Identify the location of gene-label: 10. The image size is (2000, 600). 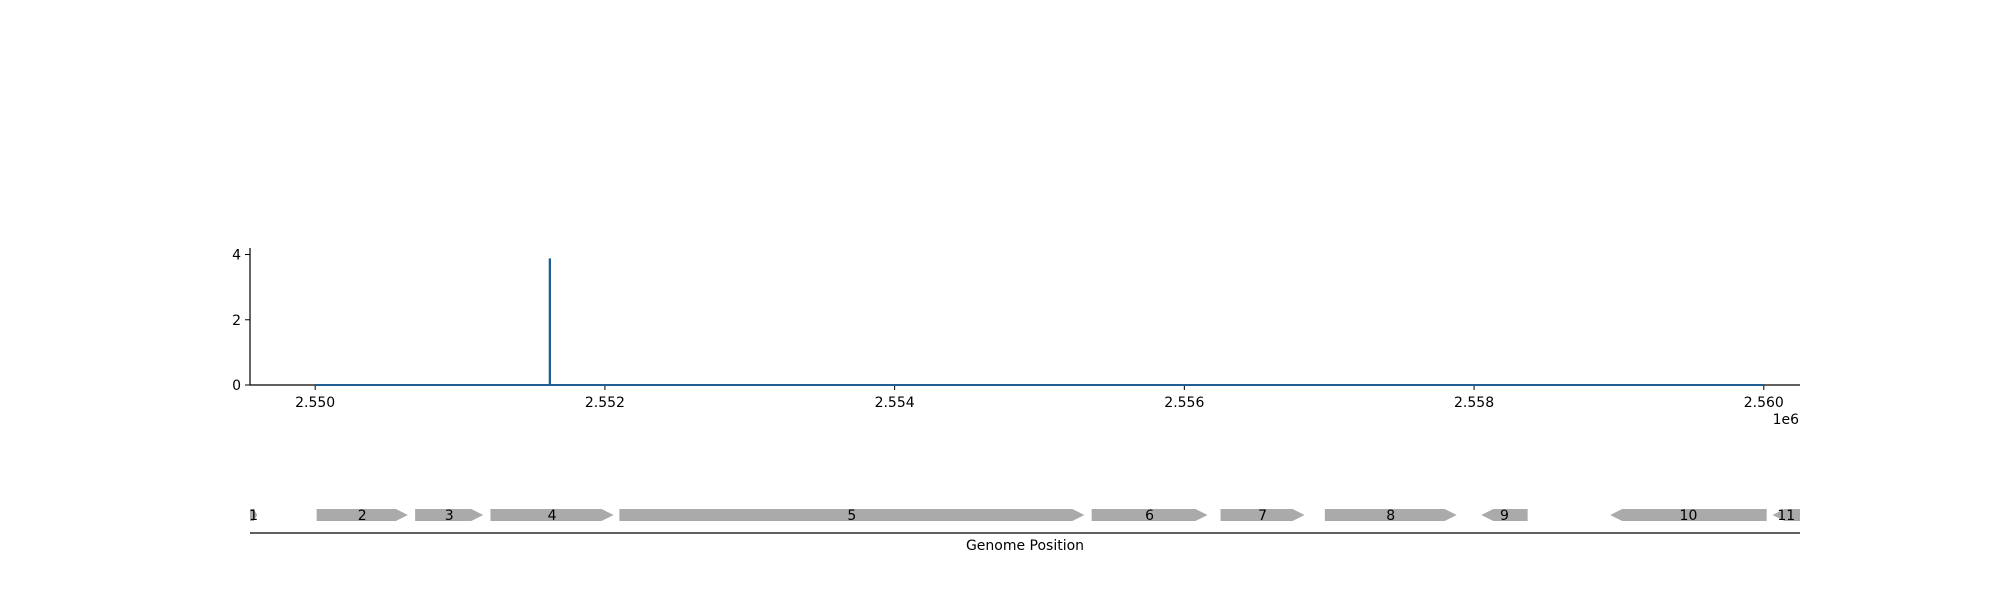
(1689, 516).